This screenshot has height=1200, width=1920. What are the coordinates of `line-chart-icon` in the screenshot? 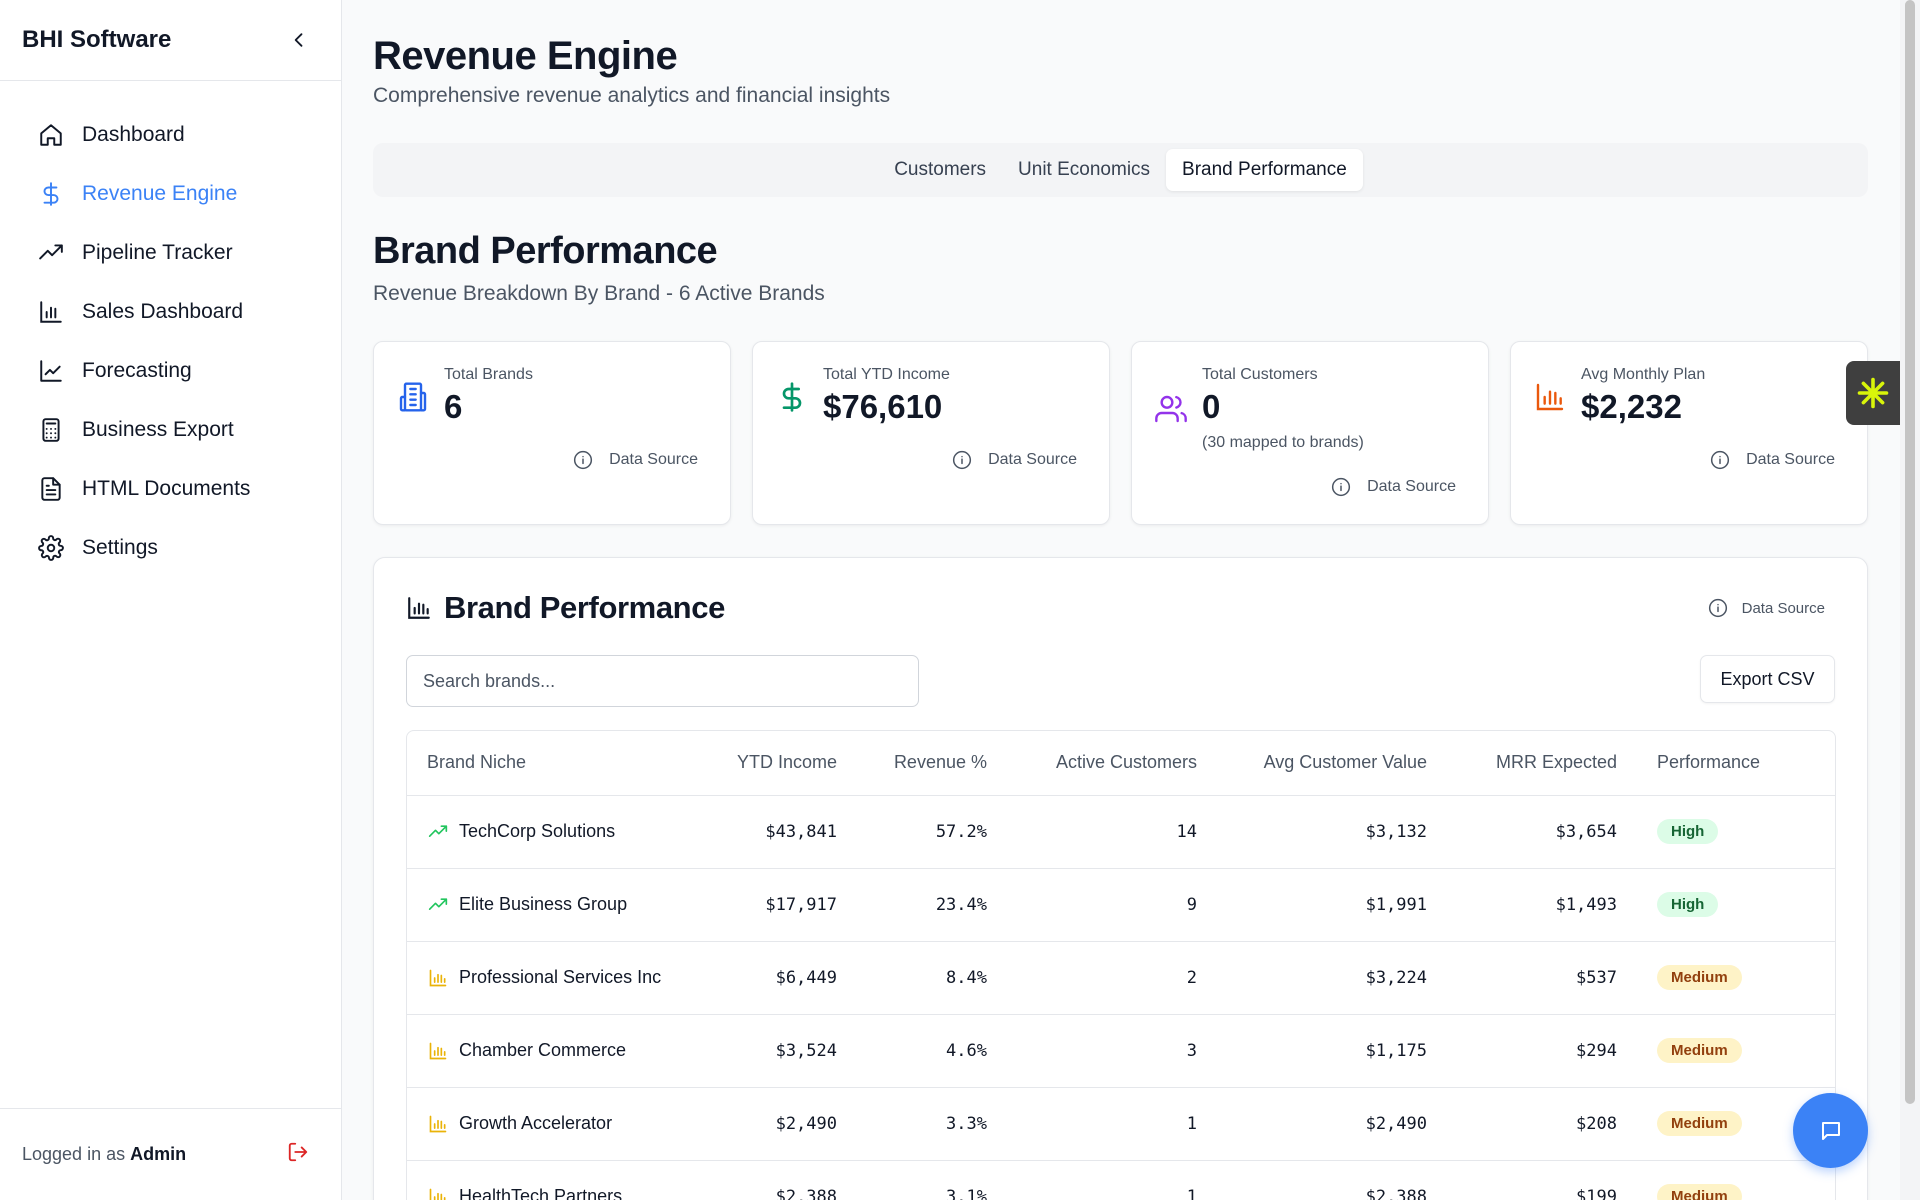 It's located at (51, 371).